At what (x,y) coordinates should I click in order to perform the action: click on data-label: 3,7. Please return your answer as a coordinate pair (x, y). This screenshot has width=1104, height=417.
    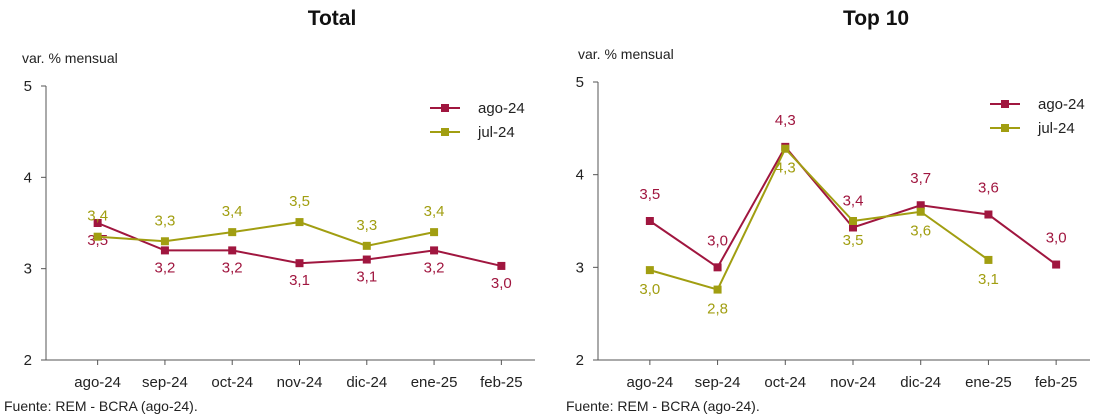
    Looking at the image, I should click on (920, 178).